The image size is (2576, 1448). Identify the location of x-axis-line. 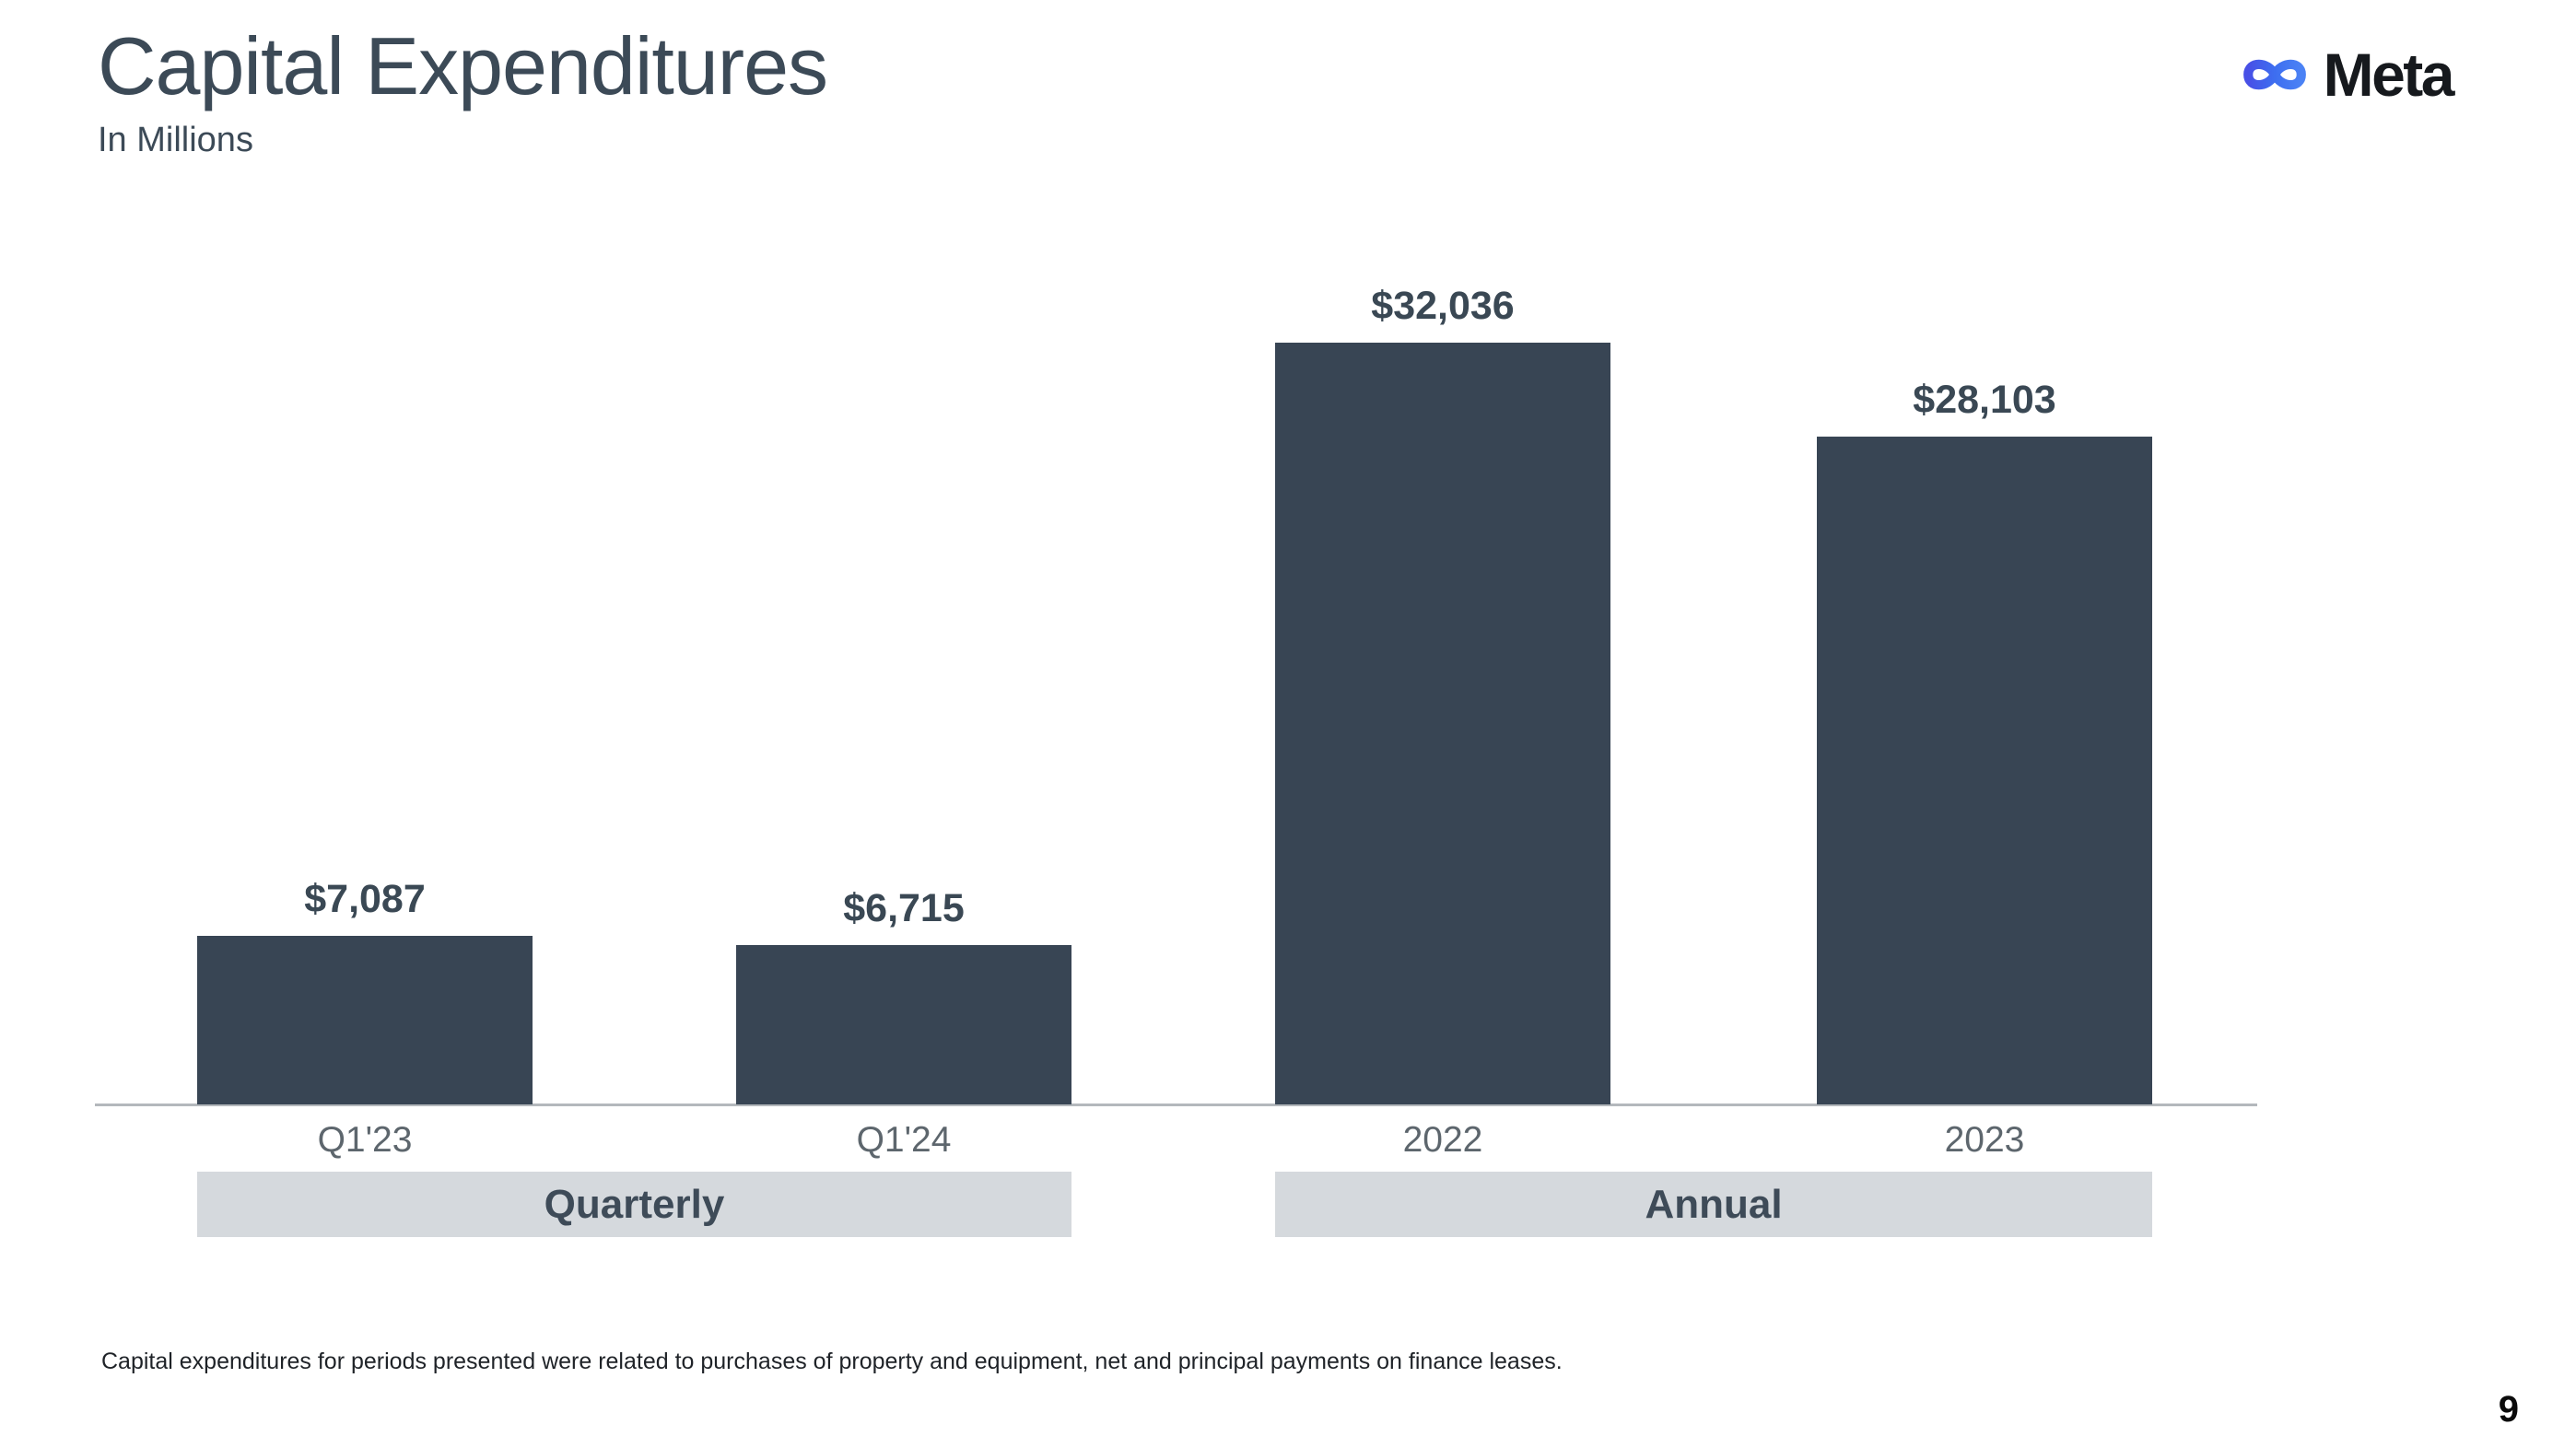
(1176, 1105).